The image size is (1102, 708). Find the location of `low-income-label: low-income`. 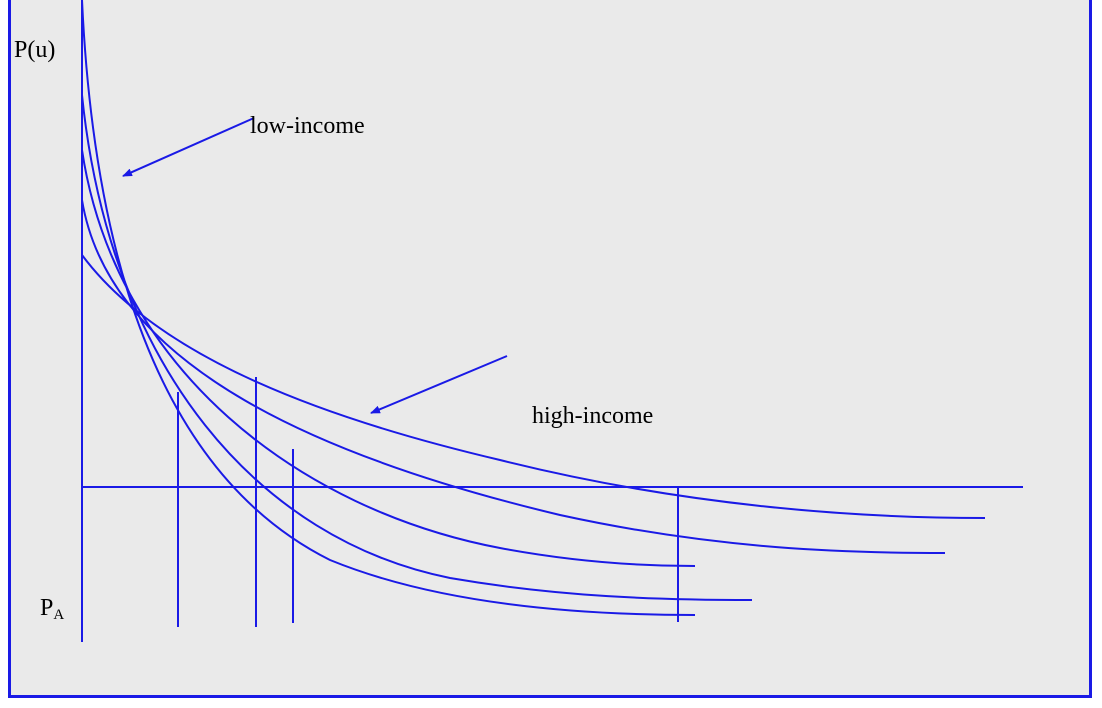

low-income-label: low-income is located at coordinates (307, 126).